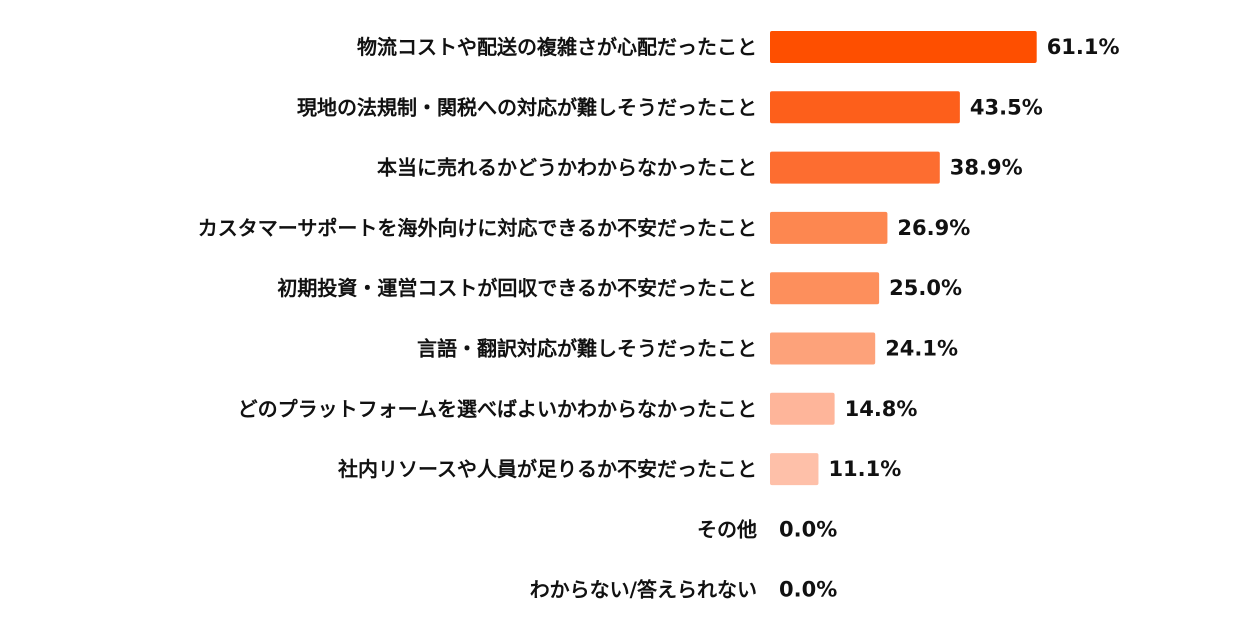  I want to click on category-label: カスタマーサポートを海外向けに対応できるか不安だったこと, so click(477, 228).